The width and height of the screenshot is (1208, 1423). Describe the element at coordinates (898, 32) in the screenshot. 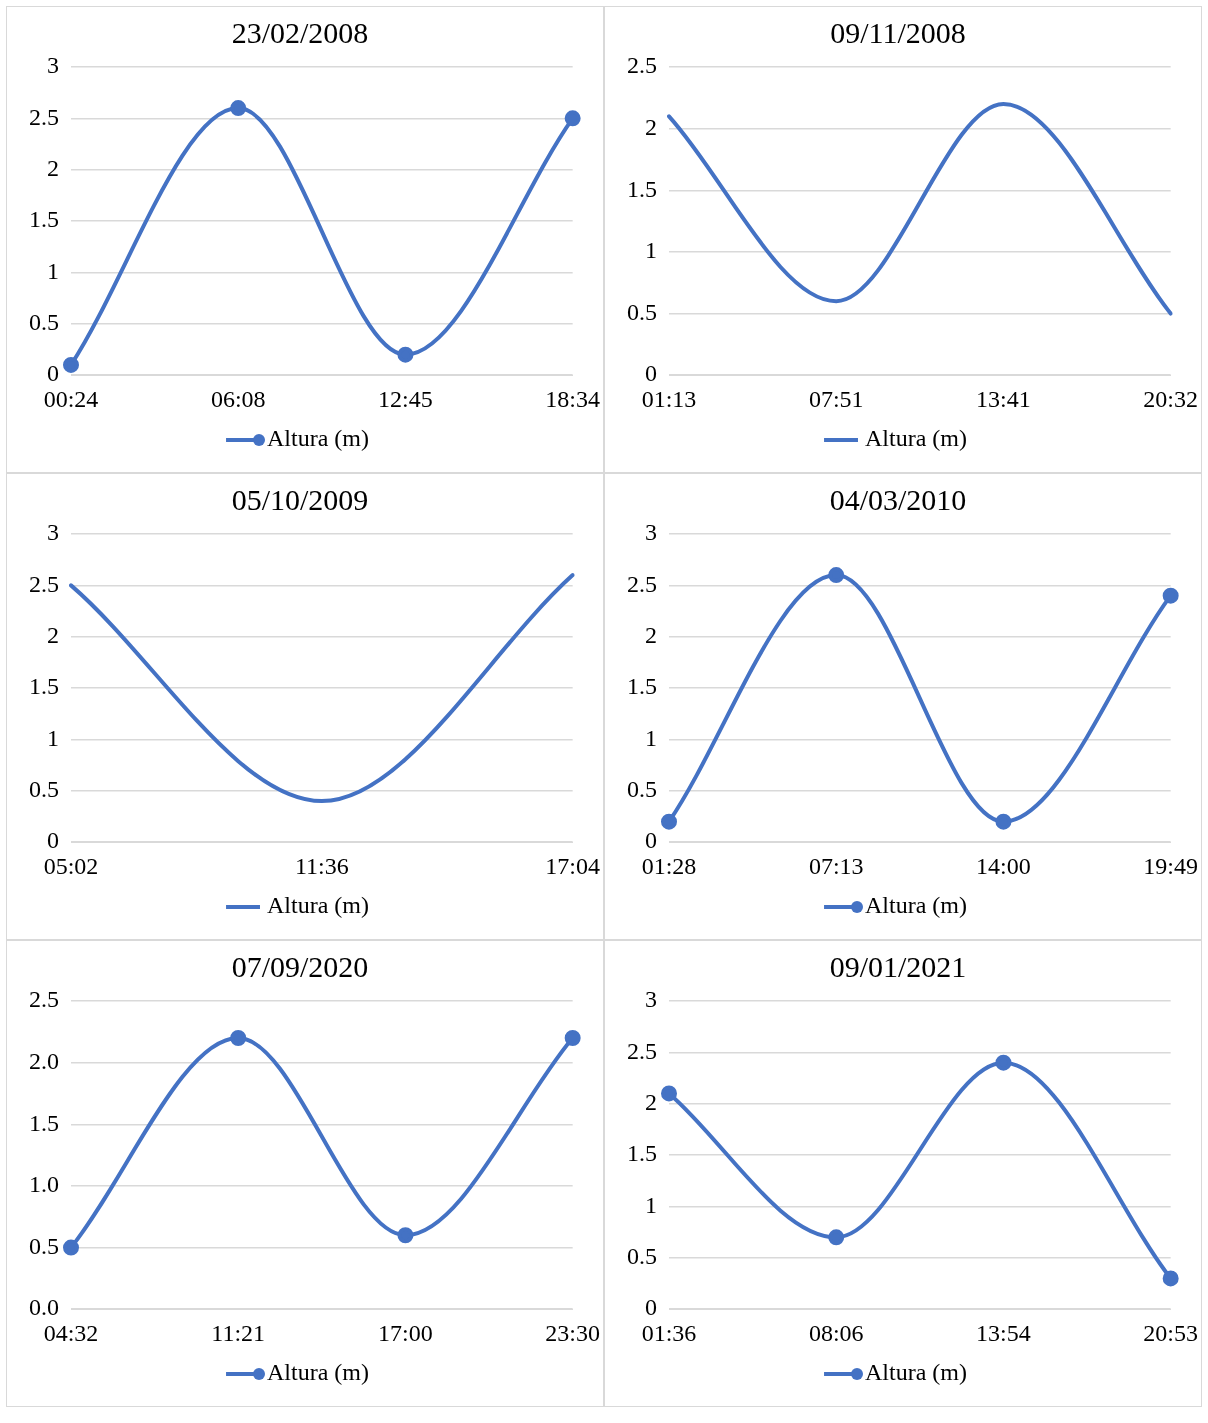

I see `chart-title: 09/11/2008` at that location.